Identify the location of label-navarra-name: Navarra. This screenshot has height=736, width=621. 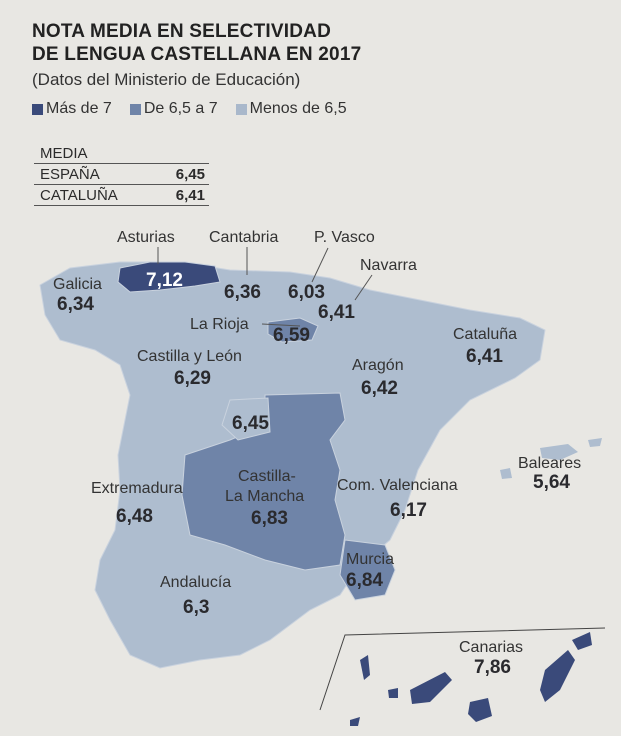
(388, 265).